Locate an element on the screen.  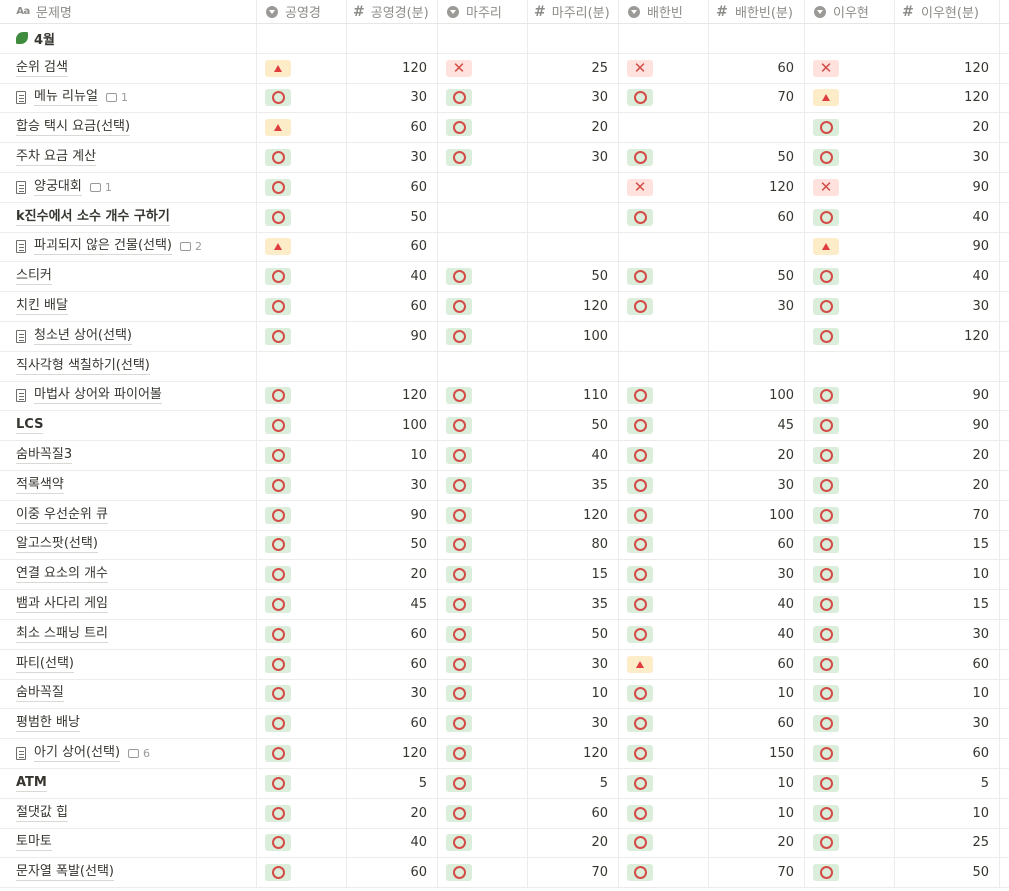
minutes-cell: 45 is located at coordinates (392, 604).